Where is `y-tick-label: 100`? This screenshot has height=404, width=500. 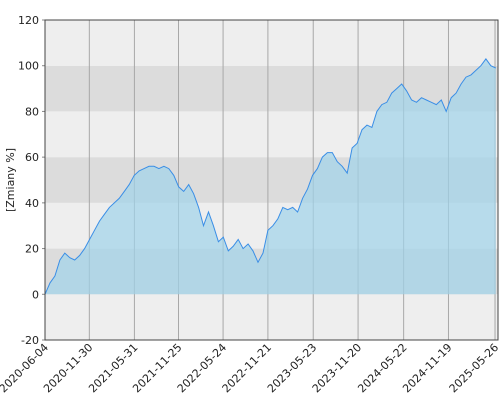
y-tick-label: 100 is located at coordinates (28, 66).